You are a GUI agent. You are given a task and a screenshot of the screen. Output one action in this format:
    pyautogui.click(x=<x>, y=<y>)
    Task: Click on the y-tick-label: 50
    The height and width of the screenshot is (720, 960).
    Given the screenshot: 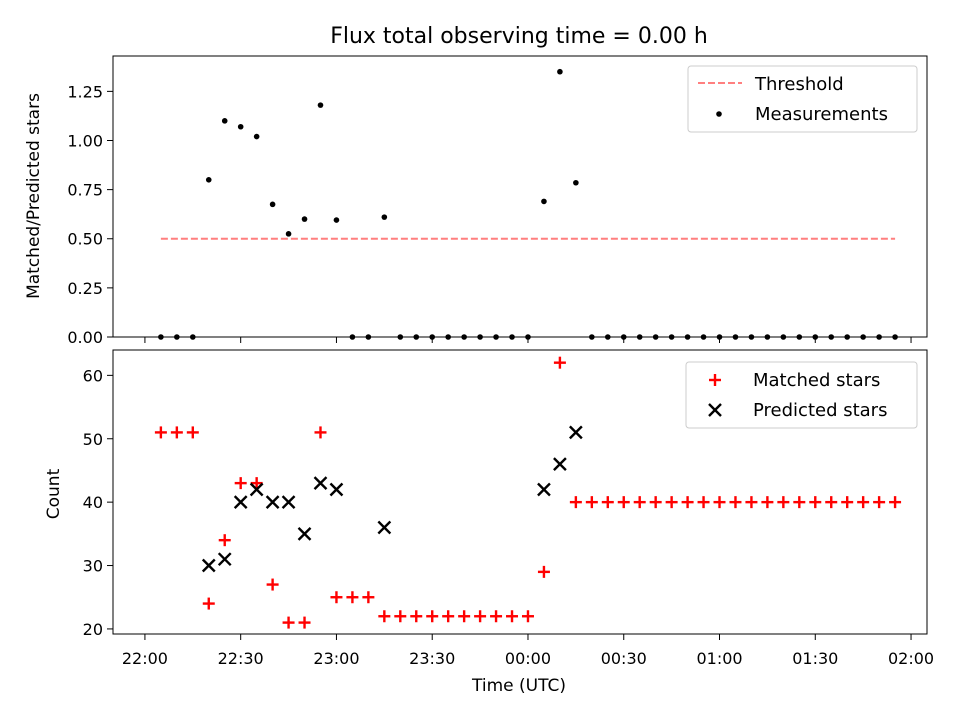 What is the action you would take?
    pyautogui.click(x=93, y=439)
    